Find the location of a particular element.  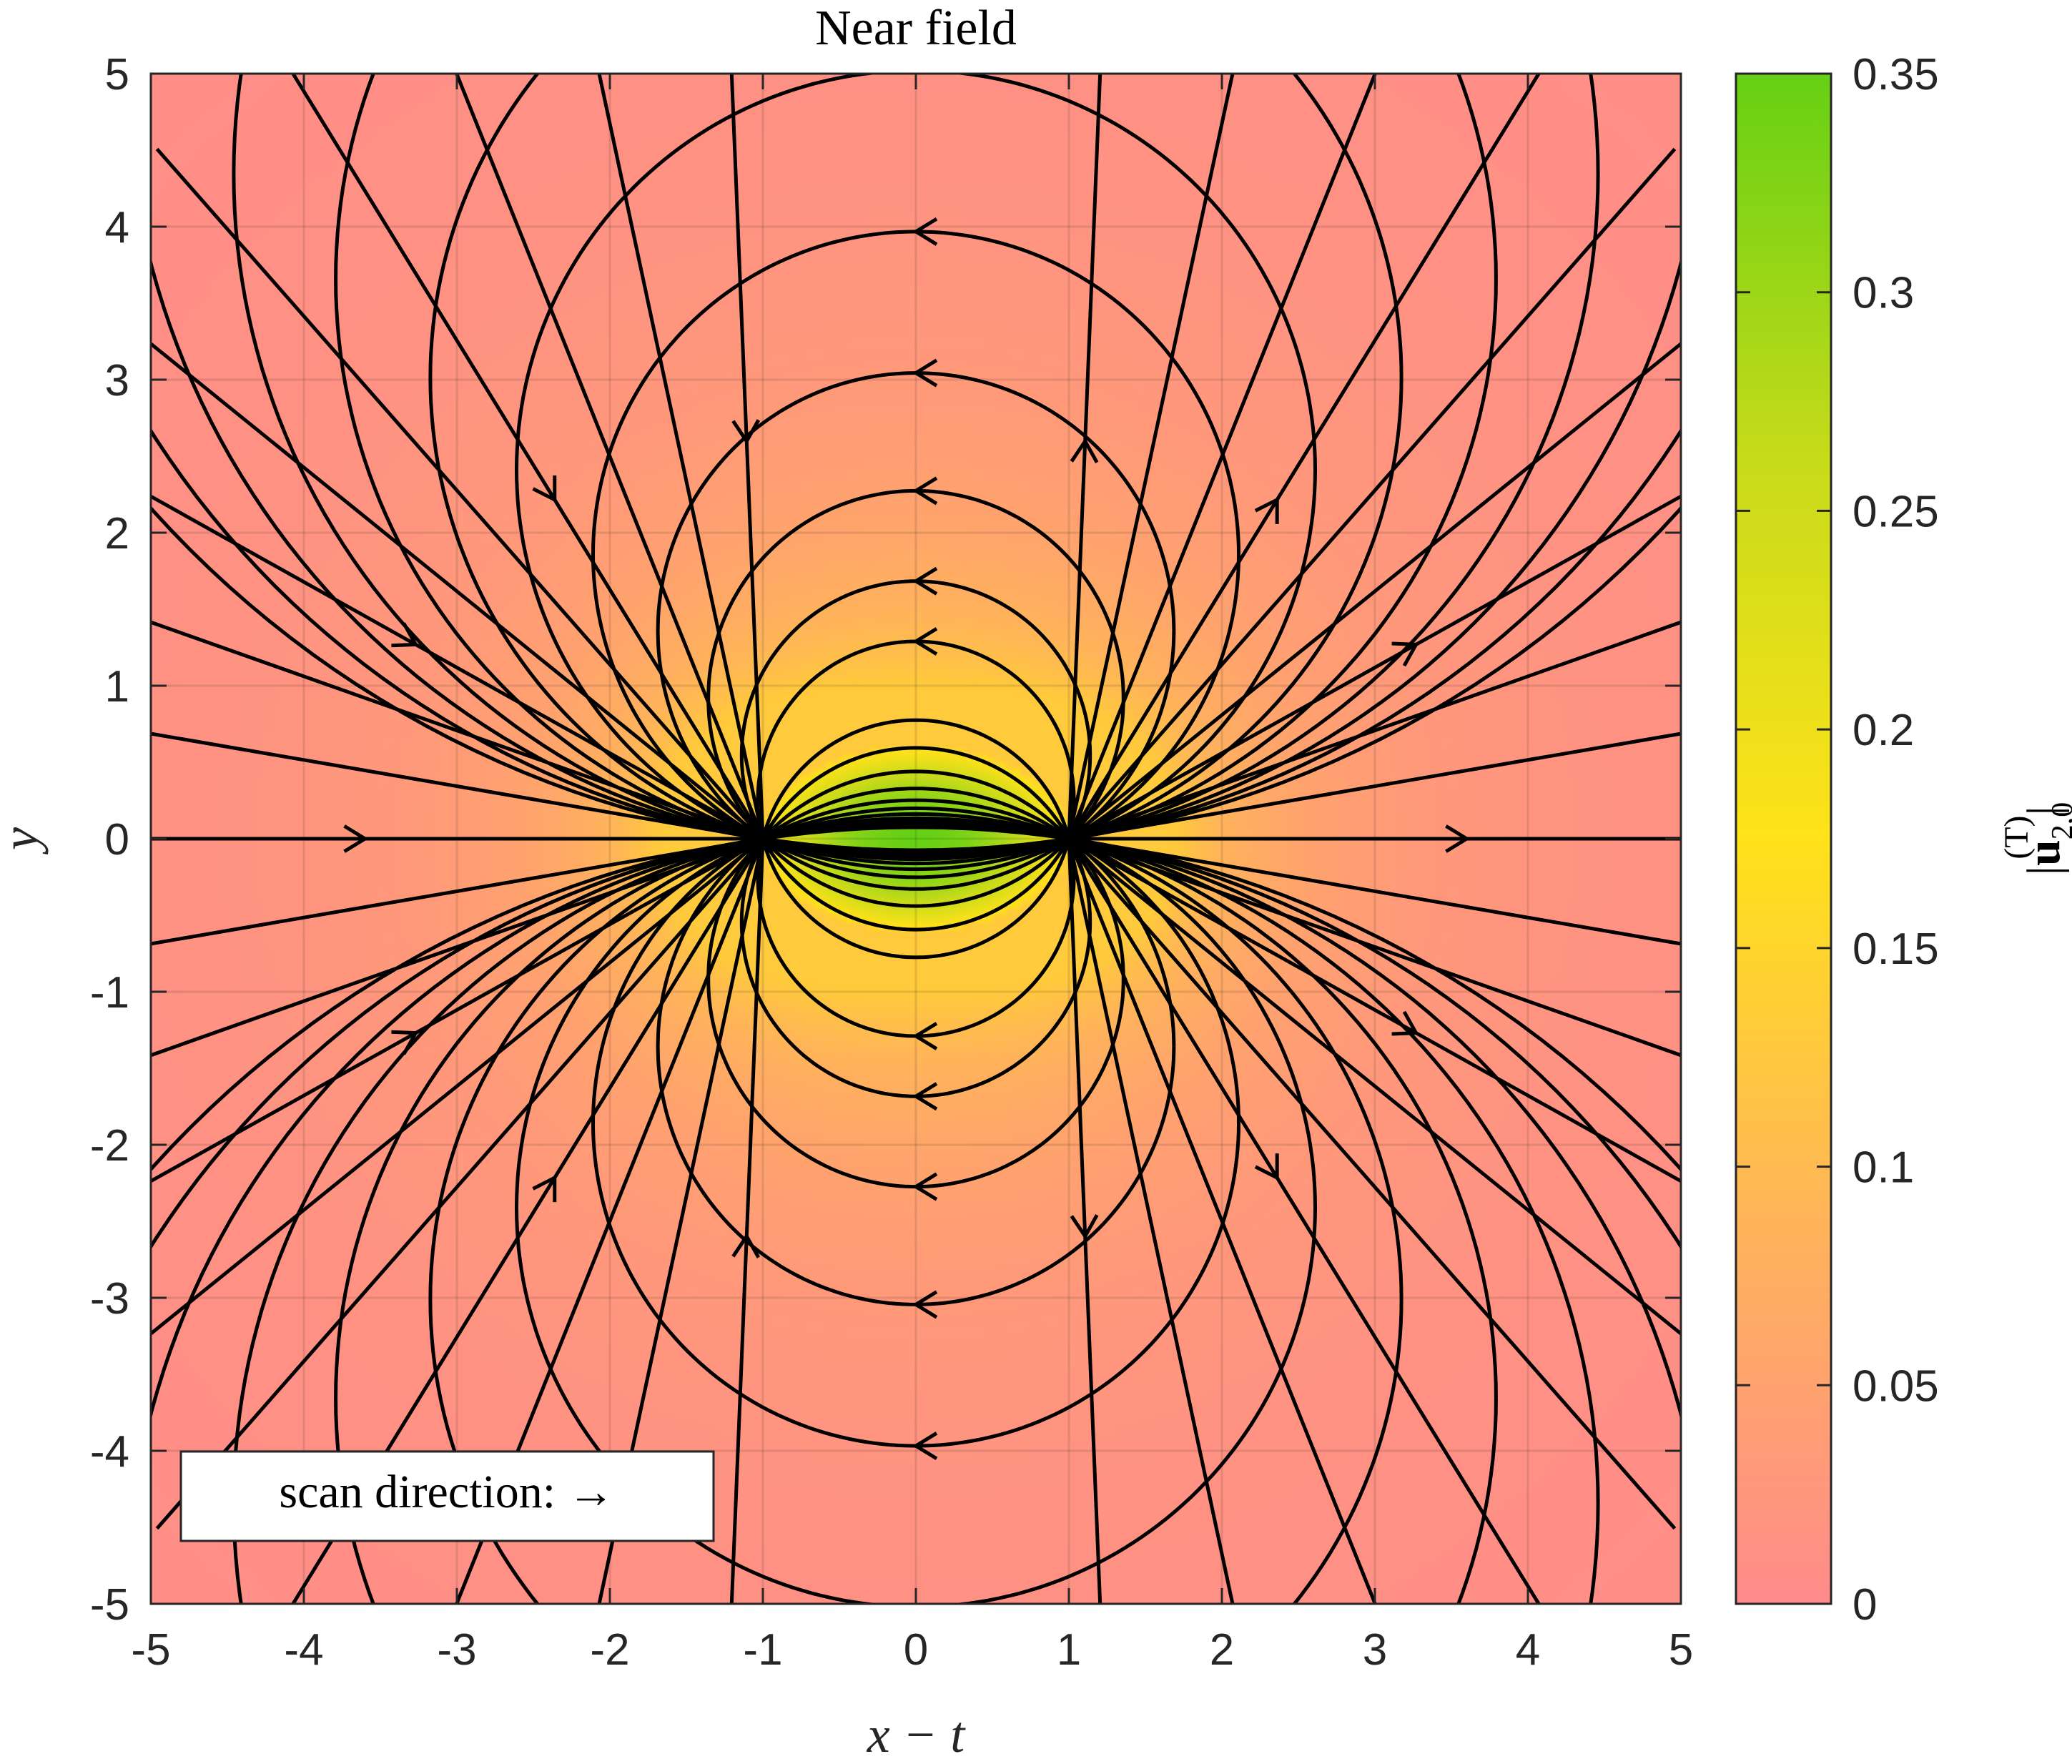

colorbar-tick-label: 0.25 is located at coordinates (1896, 511).